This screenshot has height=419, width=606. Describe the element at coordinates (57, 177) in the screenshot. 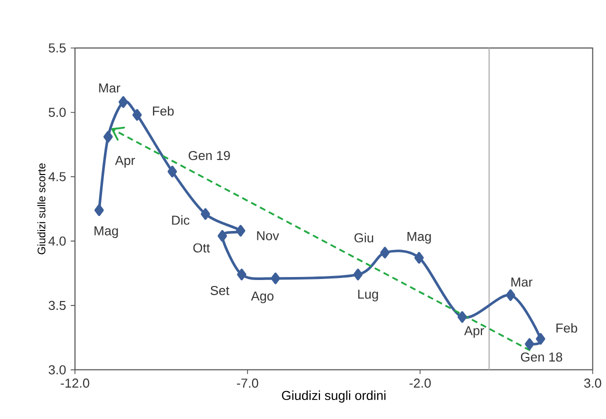

I see `y-tick-label: 4.5` at that location.